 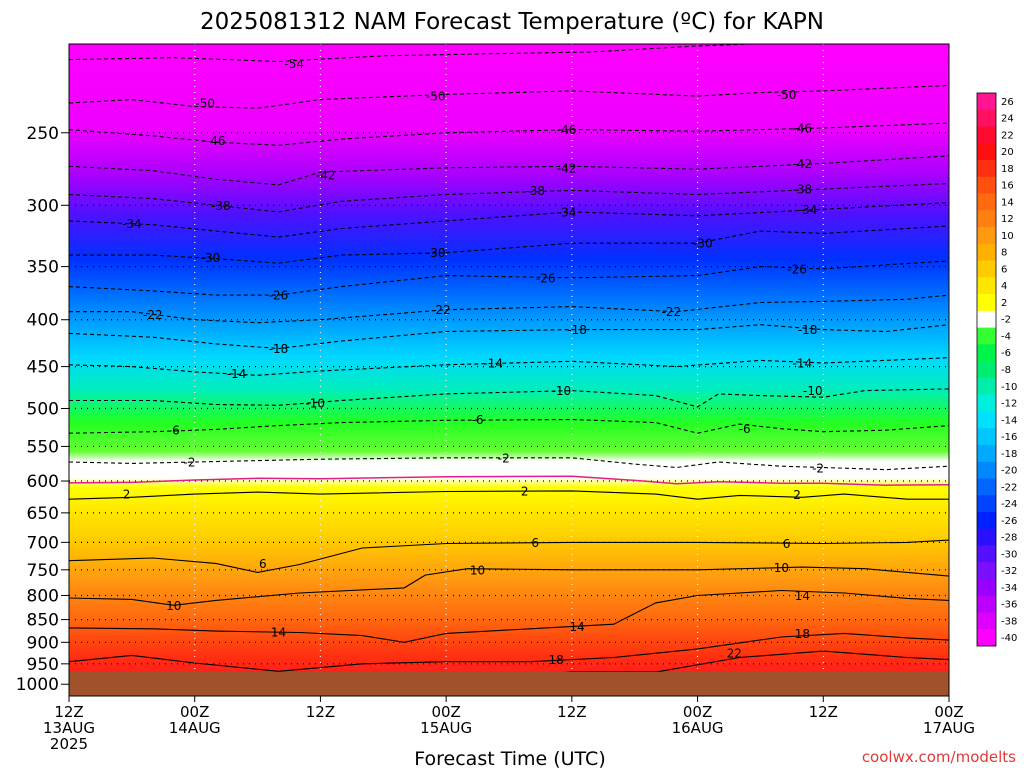 I want to click on contour-label-text-37: -2, so click(x=189, y=463).